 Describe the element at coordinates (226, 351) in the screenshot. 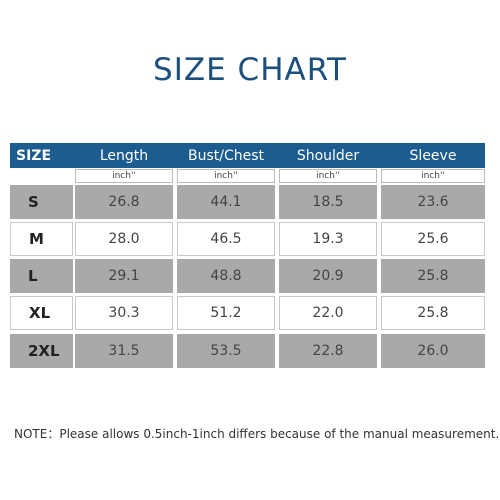

I see `measurement: 53.5` at that location.